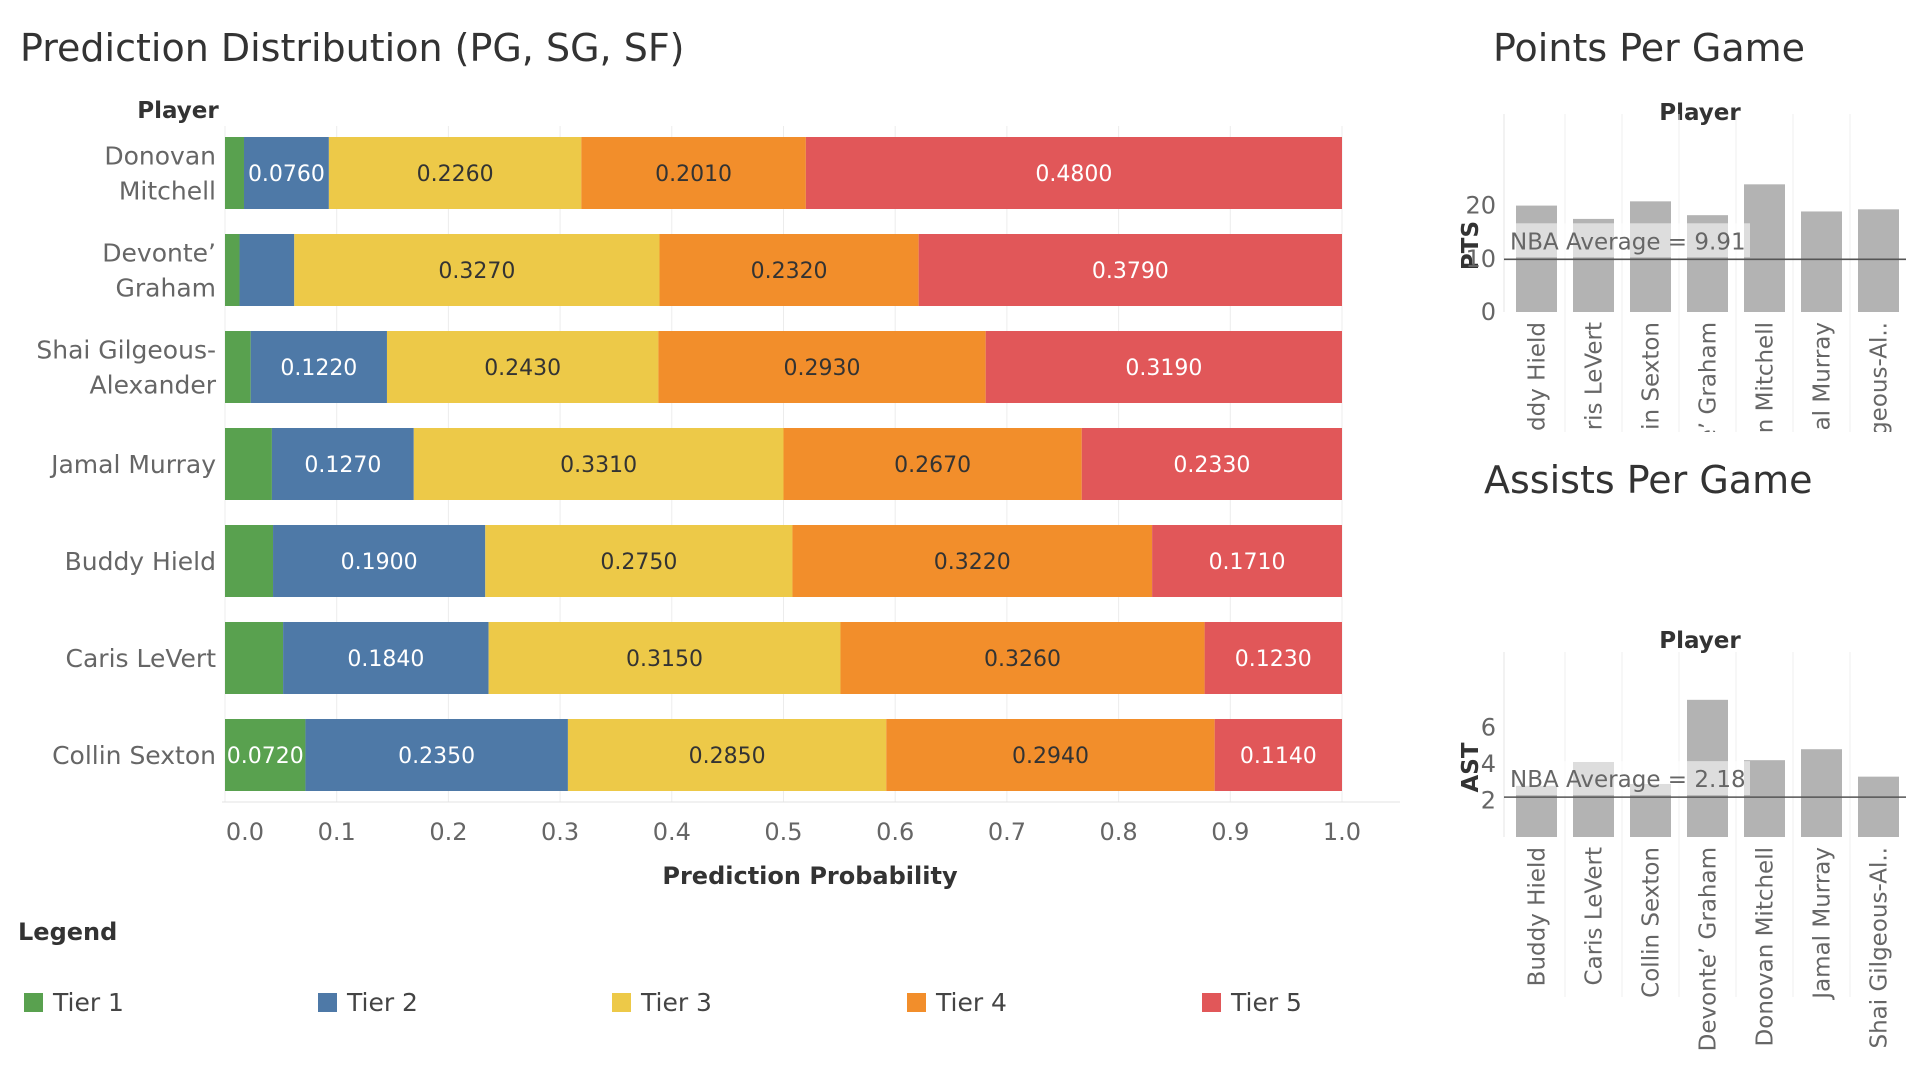 This screenshot has width=1906, height=1072. I want to click on bar-value-label: 0.1270, so click(342, 465).